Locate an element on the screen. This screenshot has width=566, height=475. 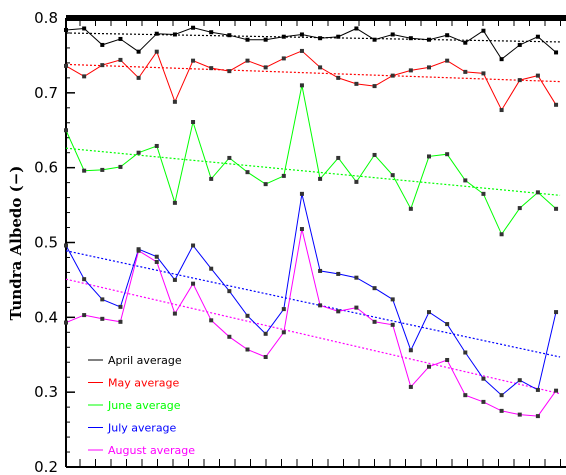
y-tick-label: 0.6 is located at coordinates (46, 168).